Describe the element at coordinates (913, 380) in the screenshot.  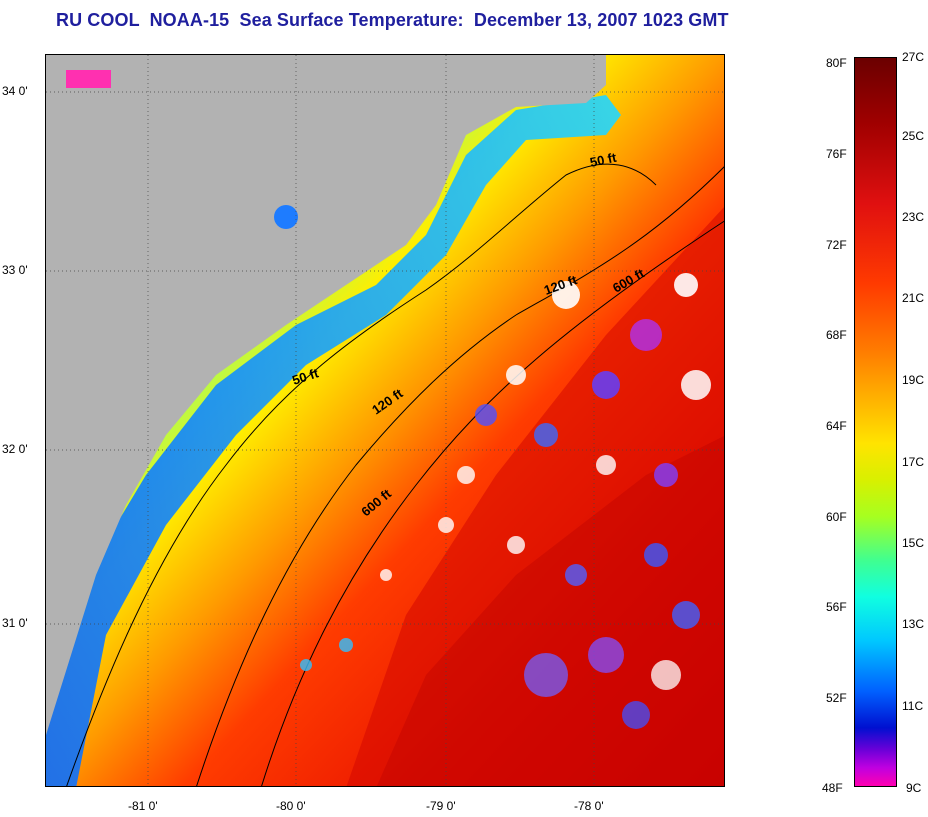
I see `colorbar-c-label: 19C` at that location.